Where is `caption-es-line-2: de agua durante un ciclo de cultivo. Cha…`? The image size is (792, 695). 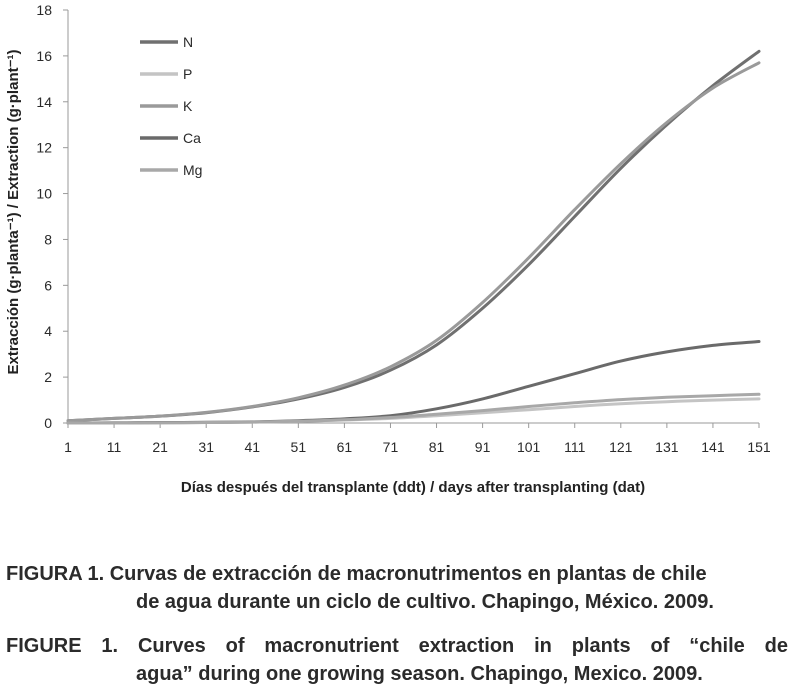 caption-es-line-2: de agua durante un ciclo de cultivo. Cha… is located at coordinates (425, 602).